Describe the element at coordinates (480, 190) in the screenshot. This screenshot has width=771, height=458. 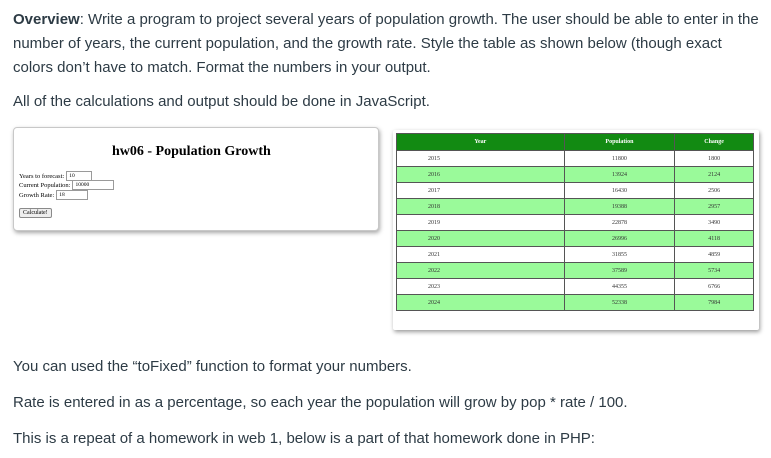
I see `year-cell: 2017` at that location.